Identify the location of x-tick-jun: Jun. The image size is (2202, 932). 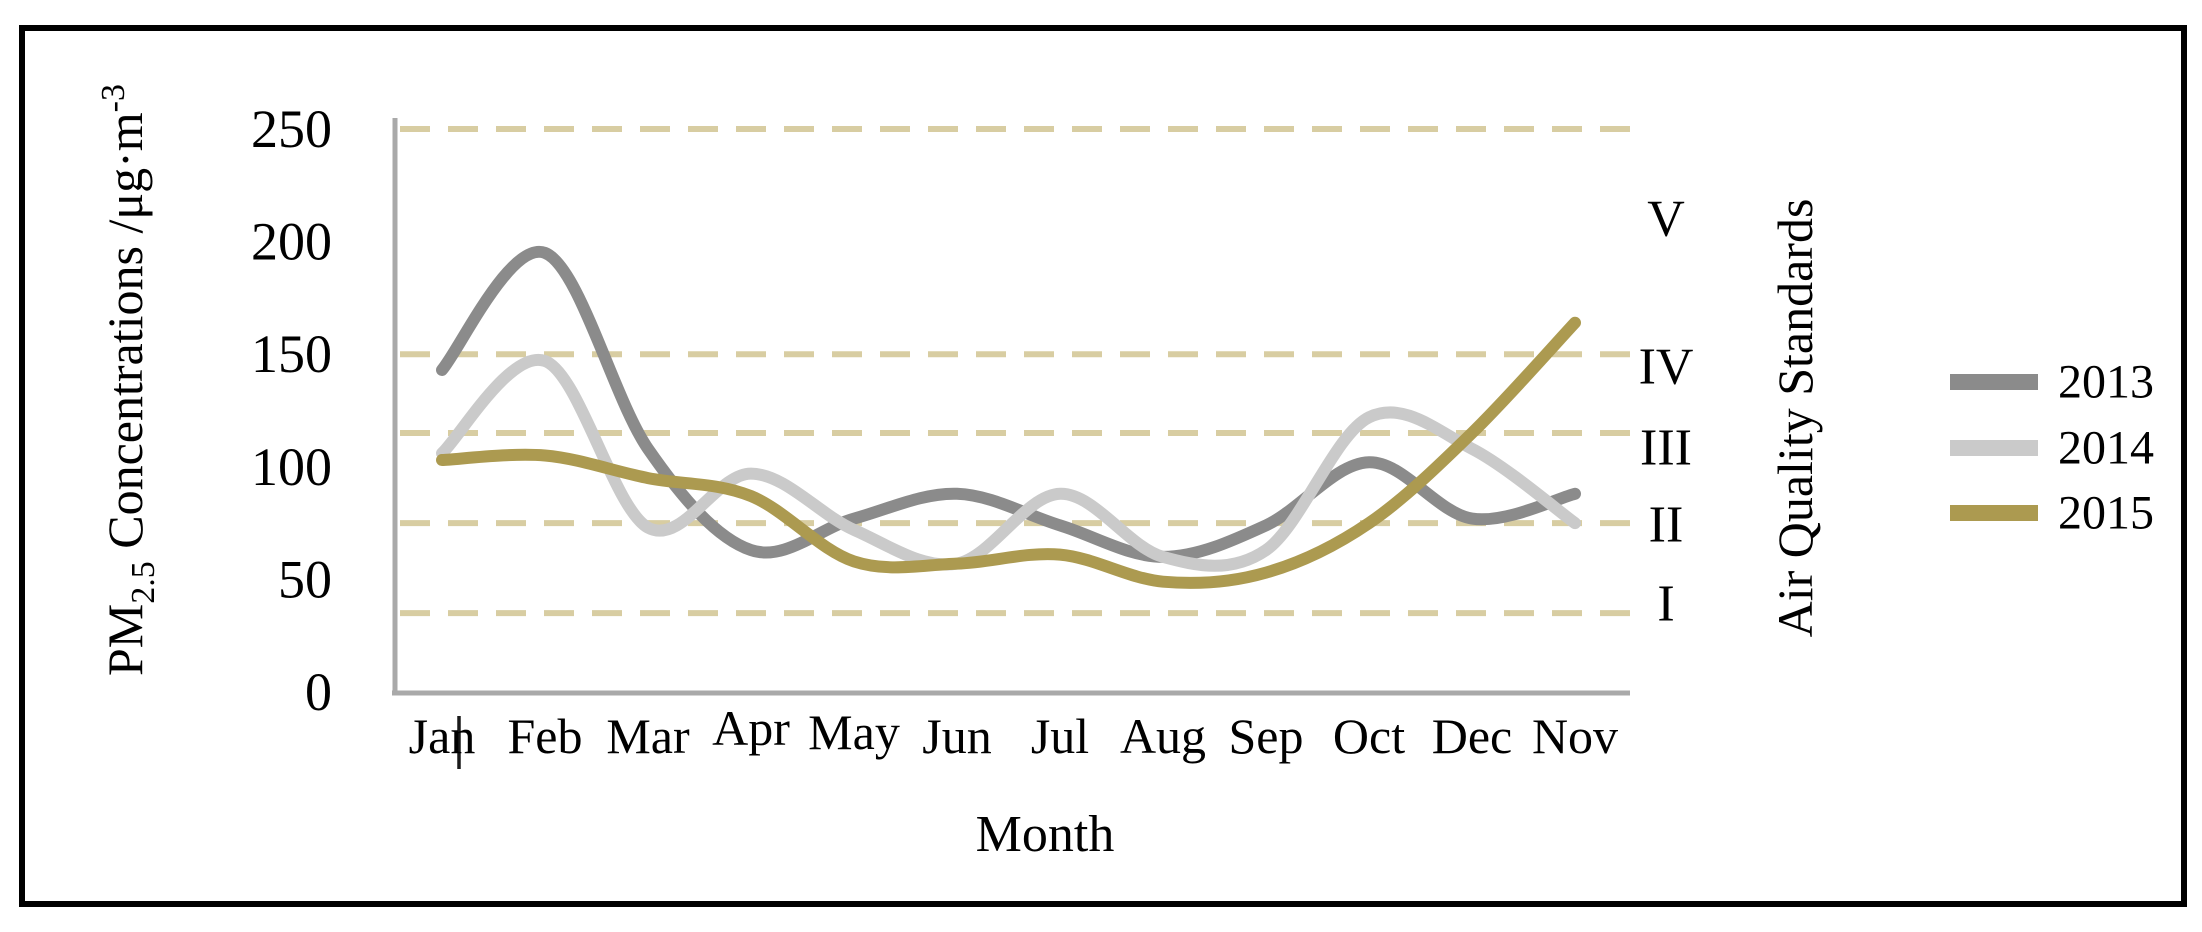
(956, 736).